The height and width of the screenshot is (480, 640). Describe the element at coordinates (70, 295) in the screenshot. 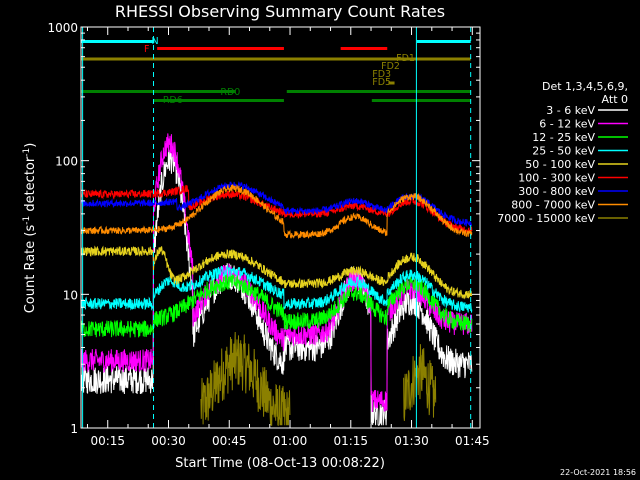

I see `y-tick-label: 10` at that location.